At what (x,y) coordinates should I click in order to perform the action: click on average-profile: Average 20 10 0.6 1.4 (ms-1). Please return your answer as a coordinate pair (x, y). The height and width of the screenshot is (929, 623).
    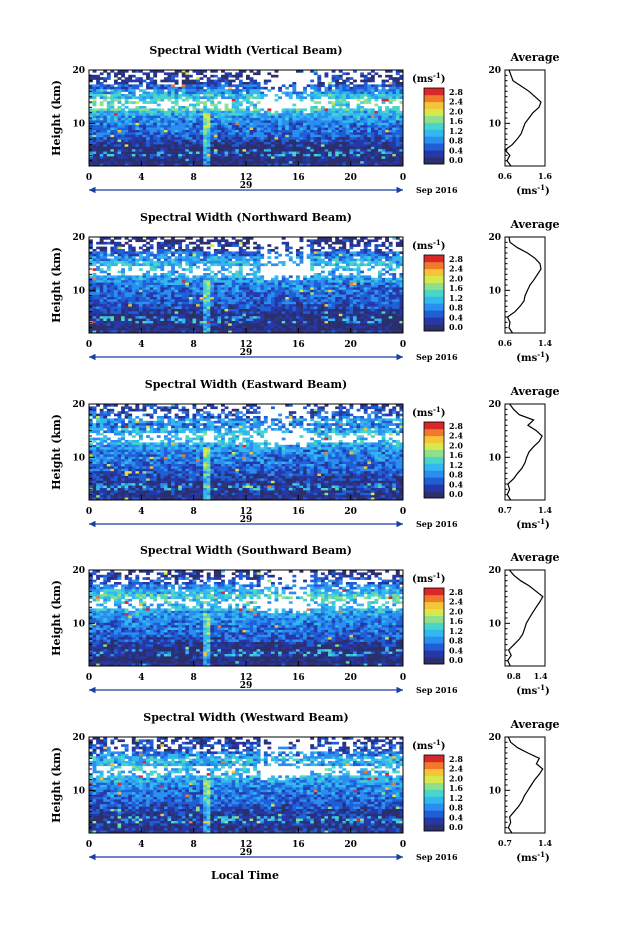
    Looking at the image, I should click on (523, 291).